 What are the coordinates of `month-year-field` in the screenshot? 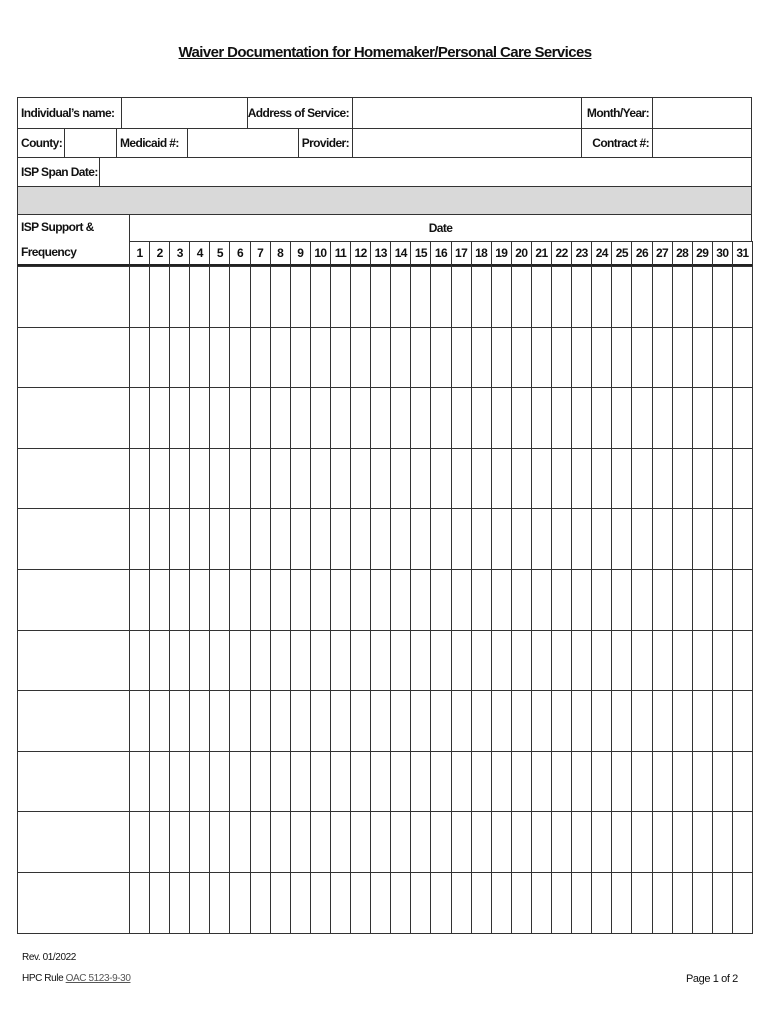 It's located at (702, 113).